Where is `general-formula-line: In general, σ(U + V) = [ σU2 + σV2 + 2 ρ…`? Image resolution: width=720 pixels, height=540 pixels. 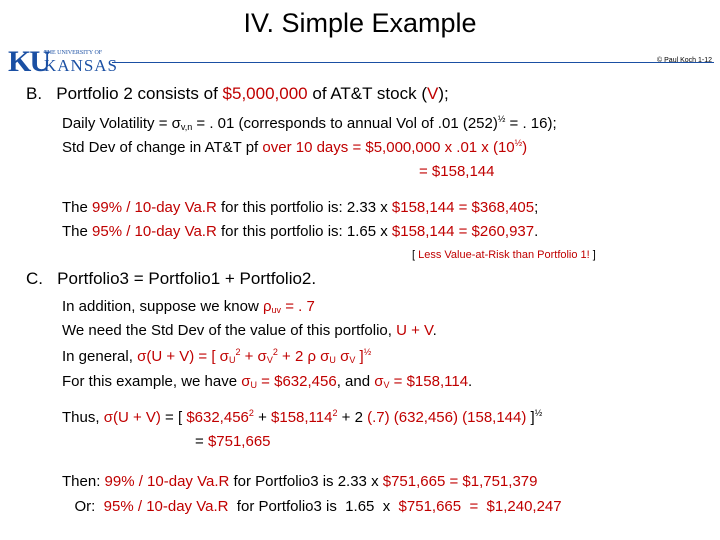
general-formula-line: In general, σ(U + V) = [ σU2 + σV2 + 2 ρ… is located at coordinates (217, 356).